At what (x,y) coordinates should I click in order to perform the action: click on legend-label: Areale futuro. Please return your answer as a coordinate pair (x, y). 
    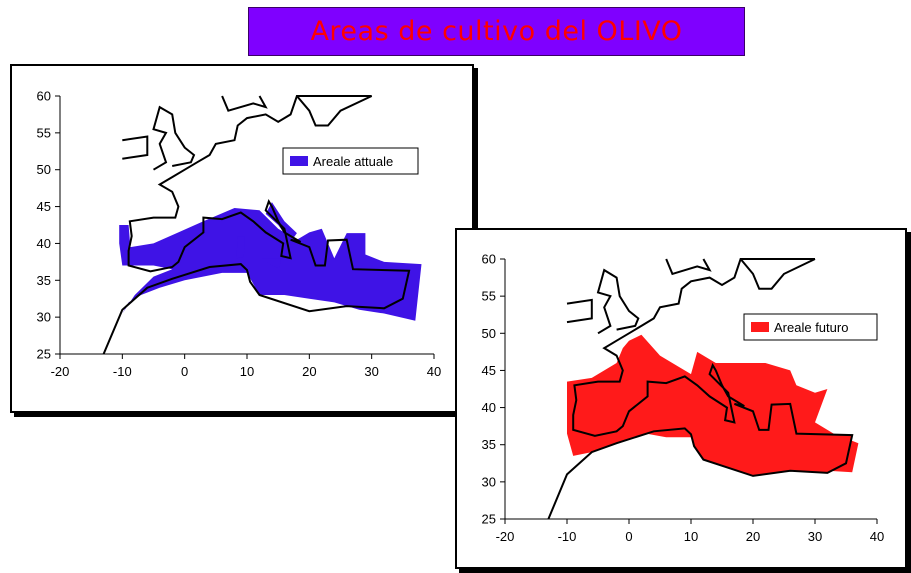
    Looking at the image, I should click on (811, 327).